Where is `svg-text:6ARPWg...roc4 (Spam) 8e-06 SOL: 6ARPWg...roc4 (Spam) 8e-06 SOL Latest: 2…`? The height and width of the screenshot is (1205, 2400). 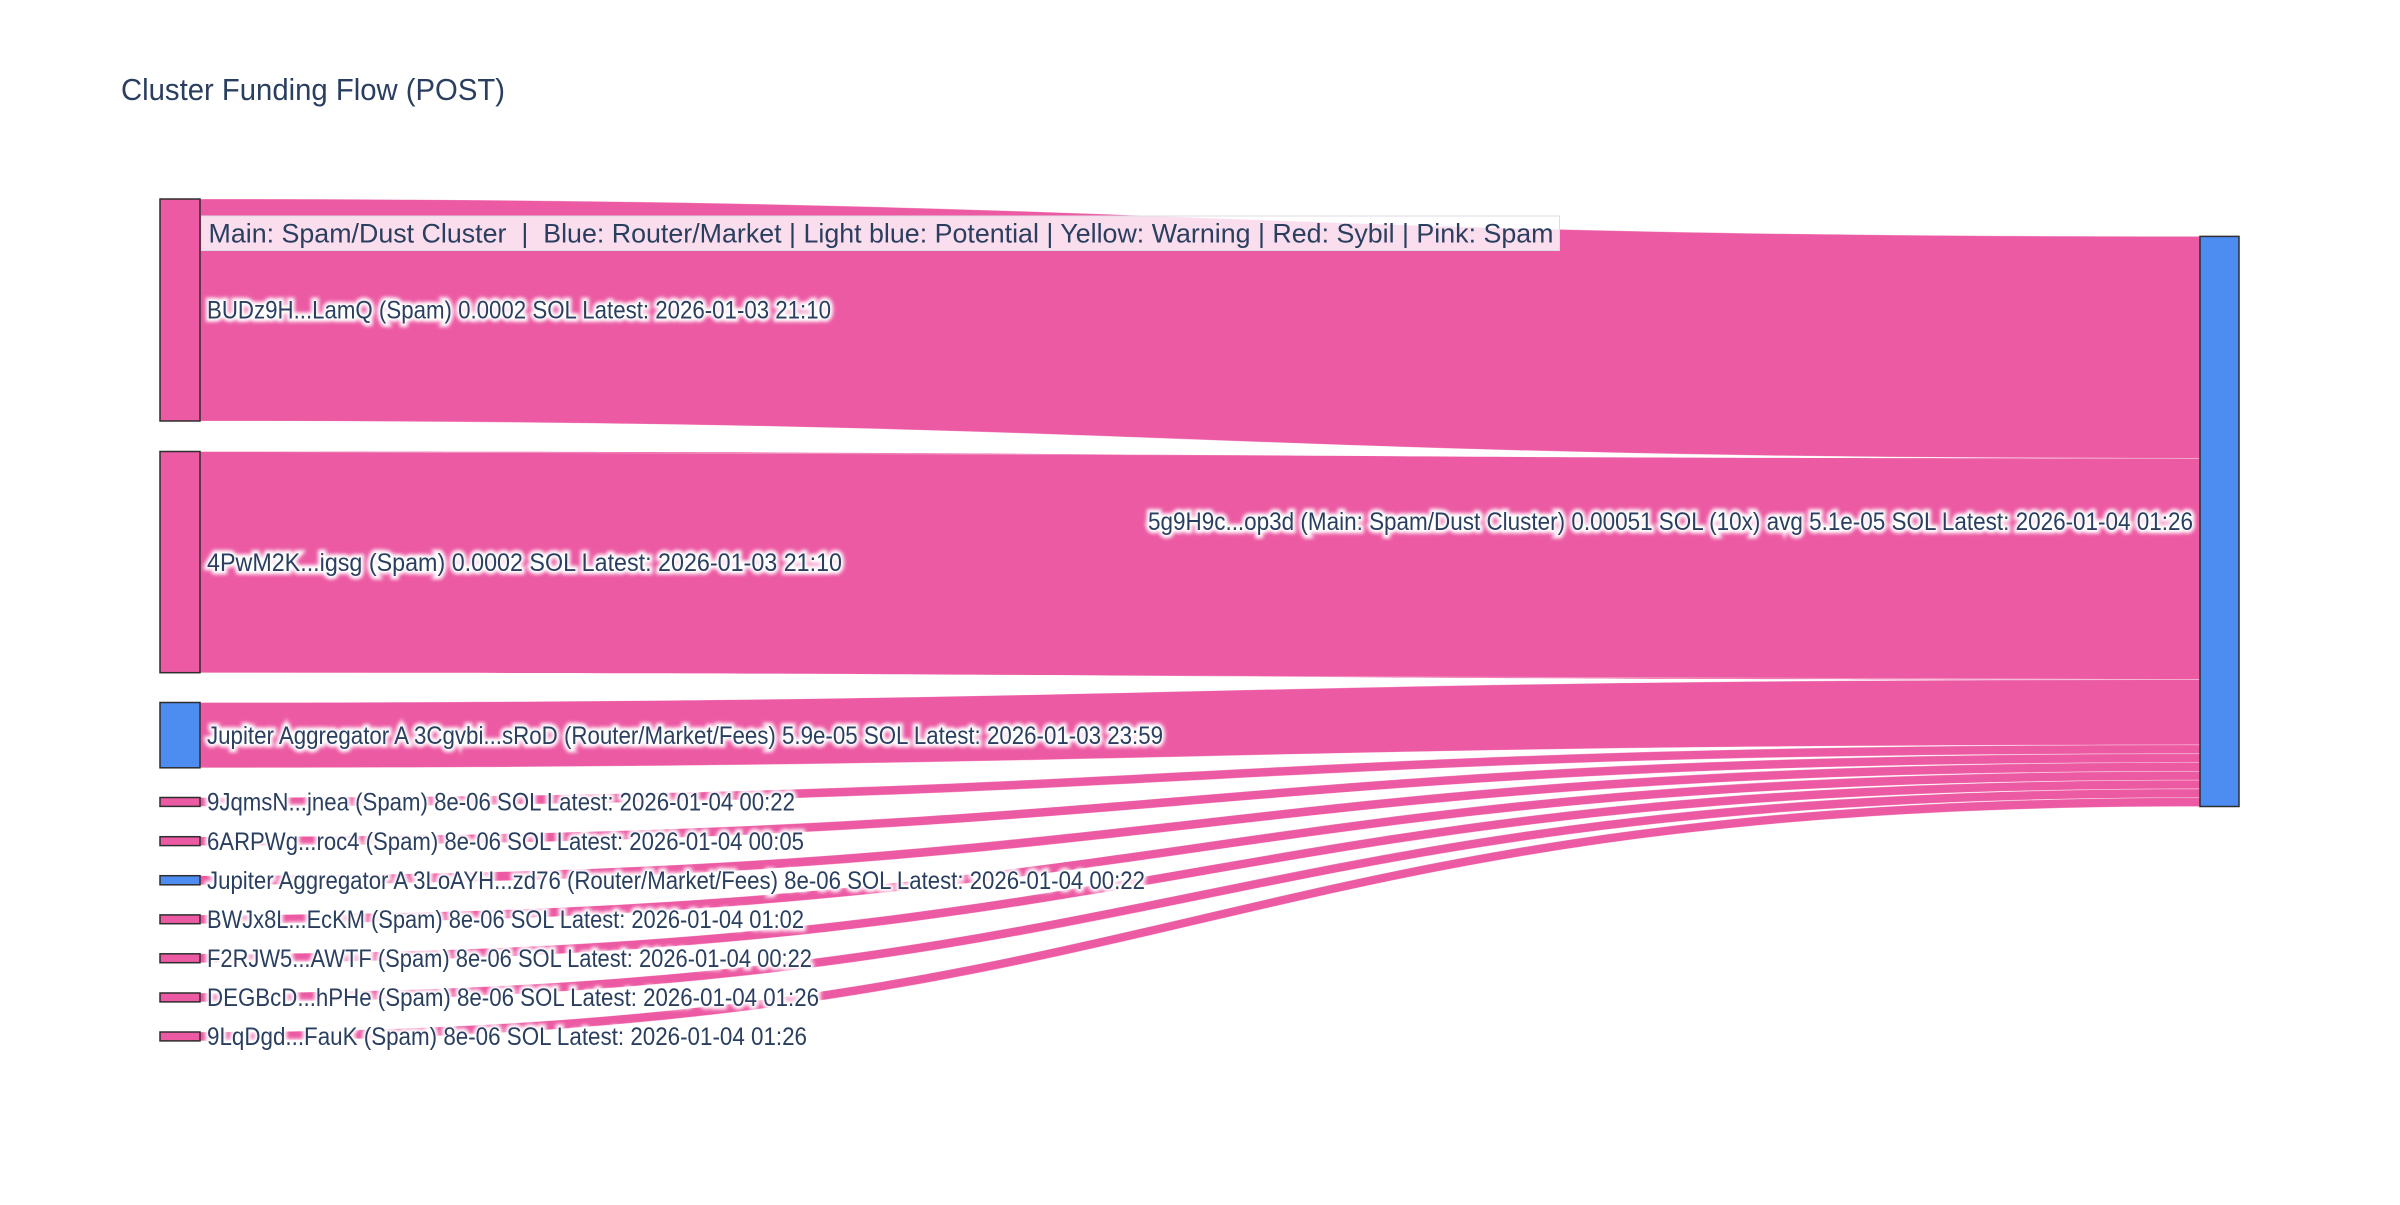 svg-text:6ARPWg...roc4 (Spam) 8e-06 SOL: 6ARPWg...roc4 (Spam) 8e-06 SOL Latest: 2… is located at coordinates (505, 842).